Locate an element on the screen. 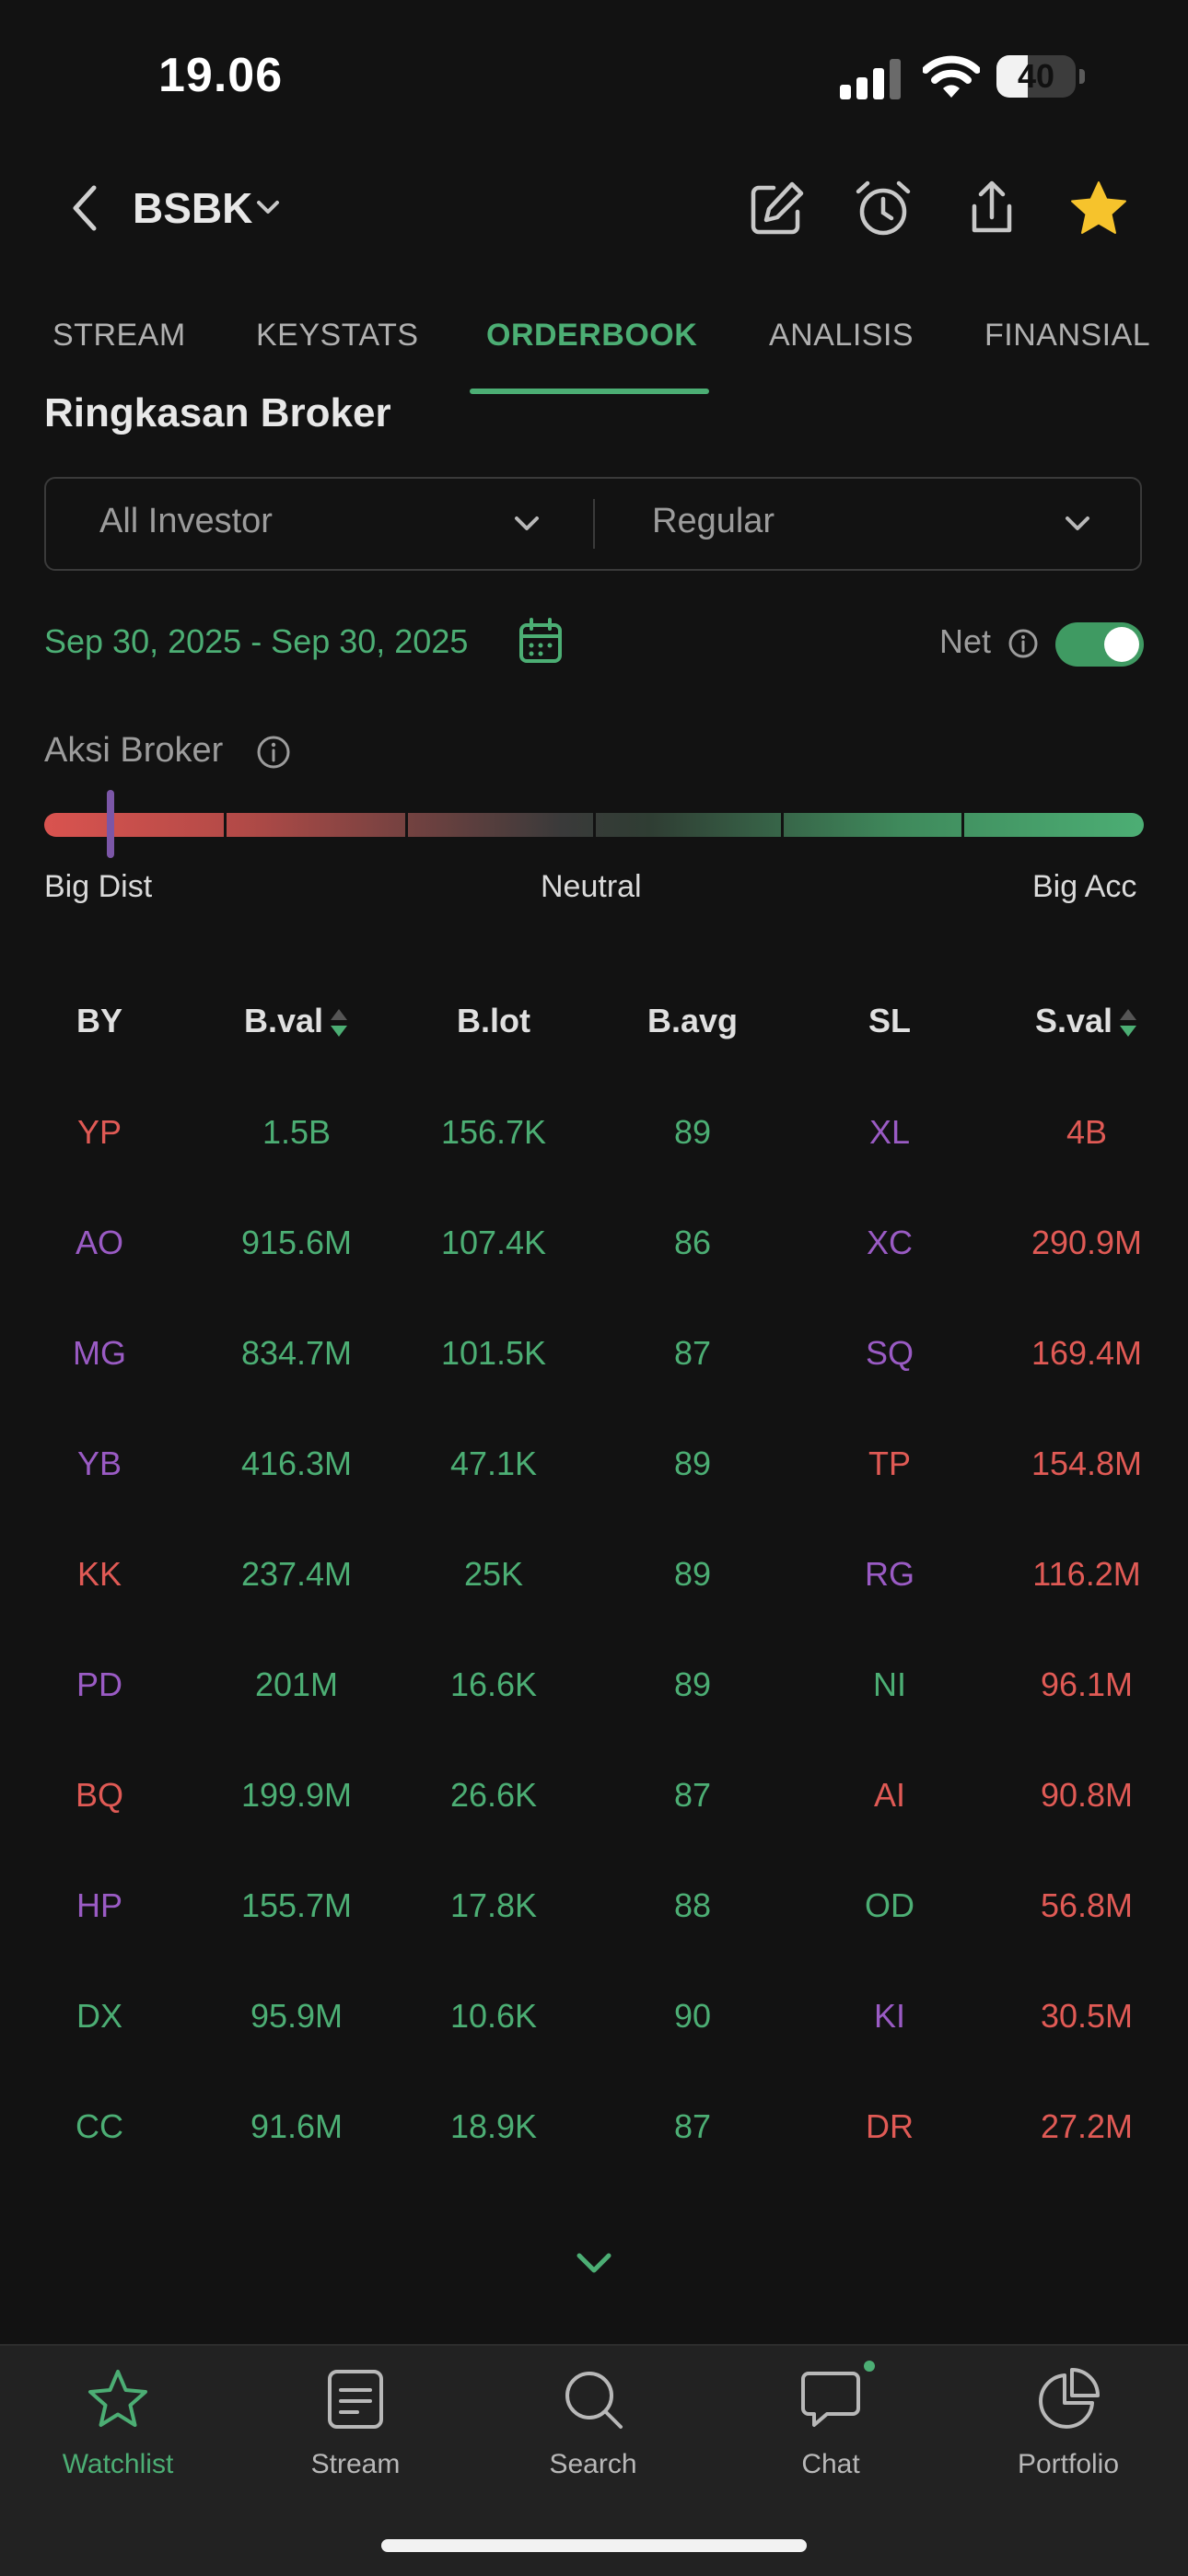 Image resolution: width=1188 pixels, height=2576 pixels. seller-code: AI is located at coordinates (889, 1795).